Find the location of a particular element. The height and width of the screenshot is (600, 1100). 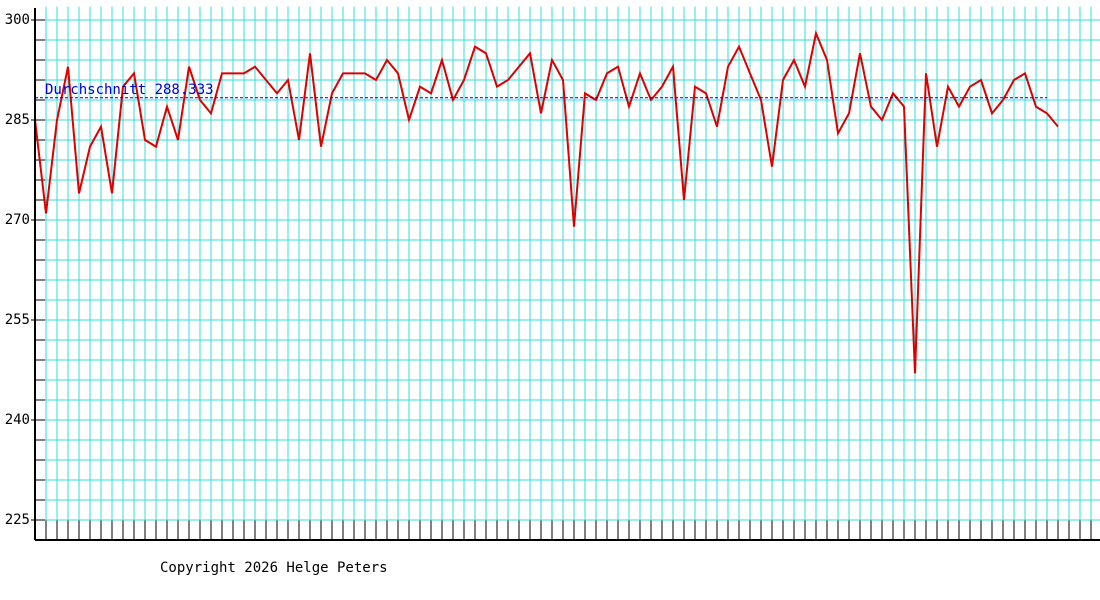

y-tick-label: 285 is located at coordinates (17, 120).